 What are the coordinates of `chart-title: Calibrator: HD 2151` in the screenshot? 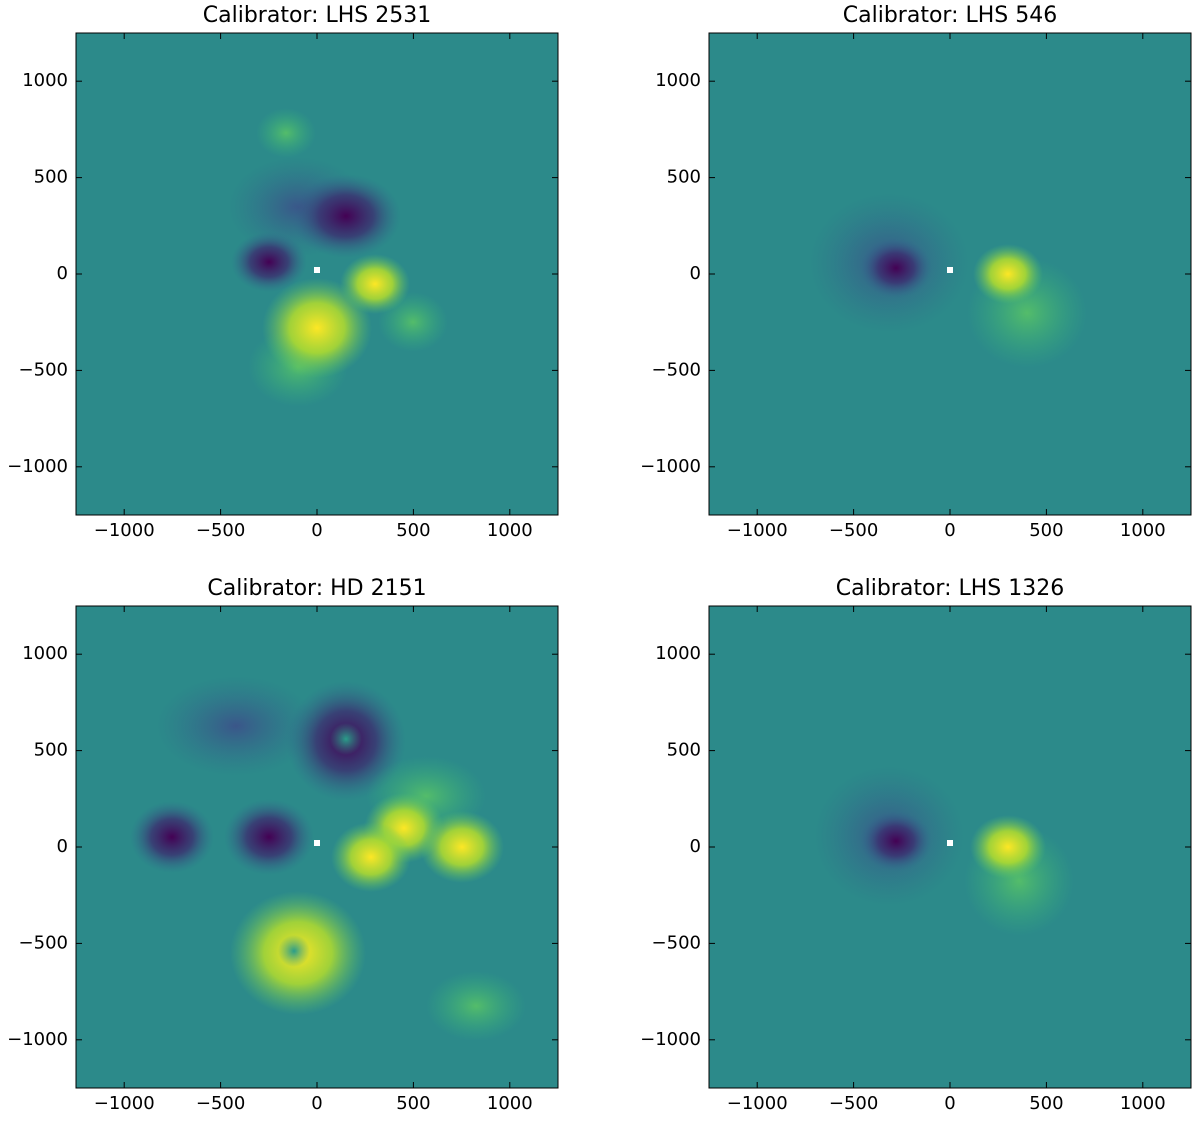 It's located at (316, 588).